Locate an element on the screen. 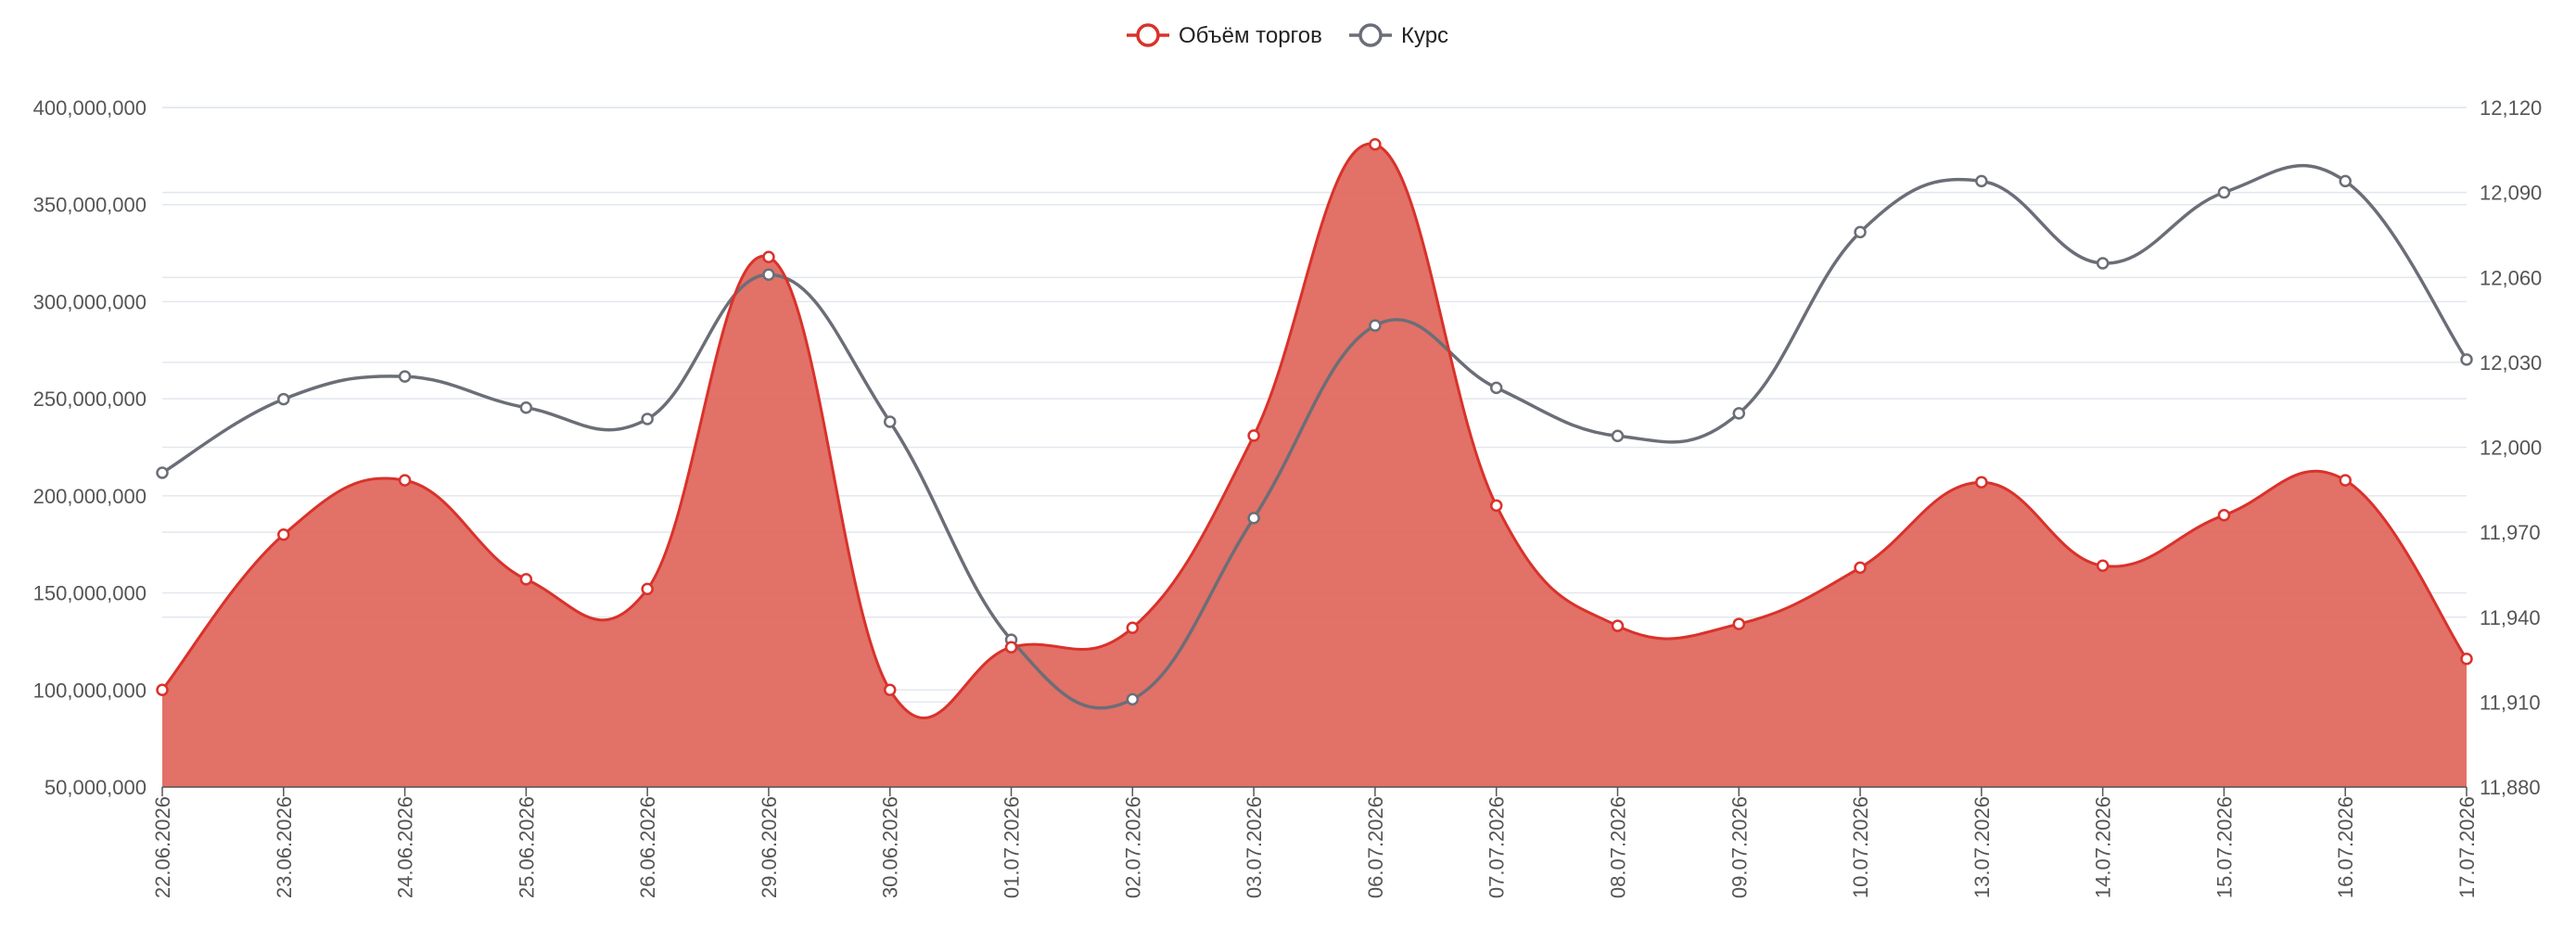 The width and height of the screenshot is (2576, 927). x-tick-label: 24.06.2026 is located at coordinates (405, 847).